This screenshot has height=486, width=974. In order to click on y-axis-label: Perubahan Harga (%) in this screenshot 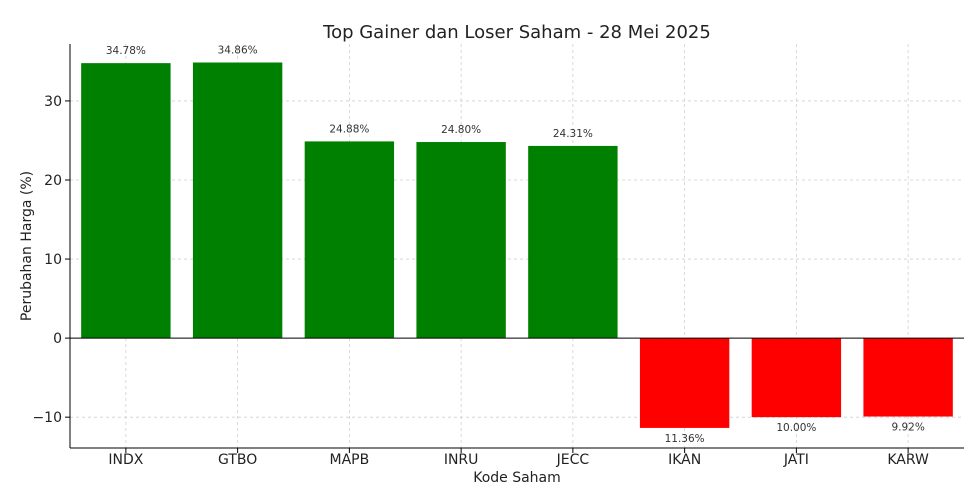, I will do `click(27, 246)`.